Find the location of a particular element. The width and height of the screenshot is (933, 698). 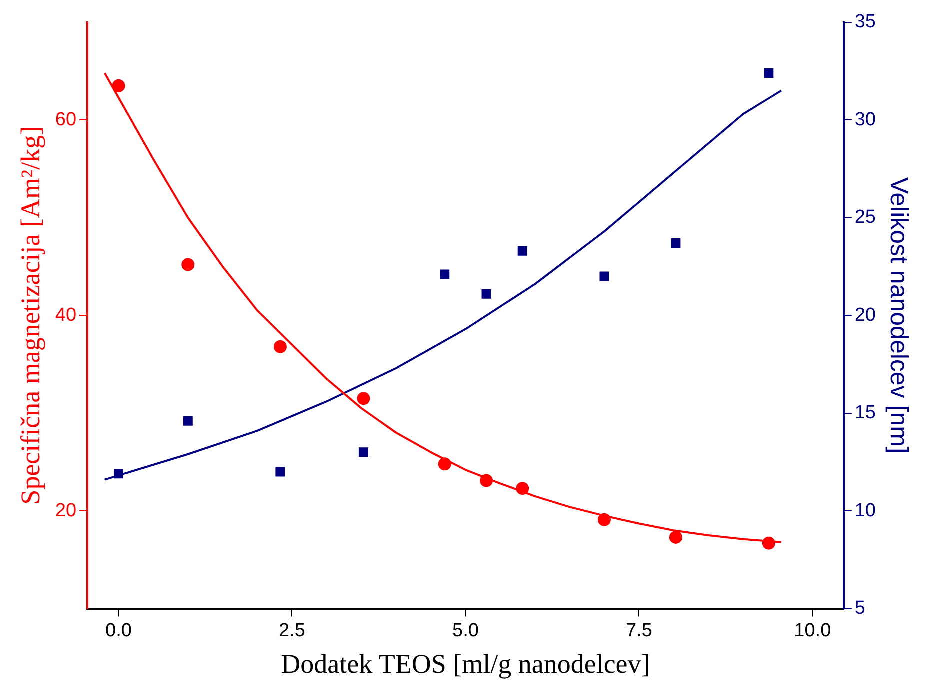

y-tick-label: 60 is located at coordinates (66, 119).